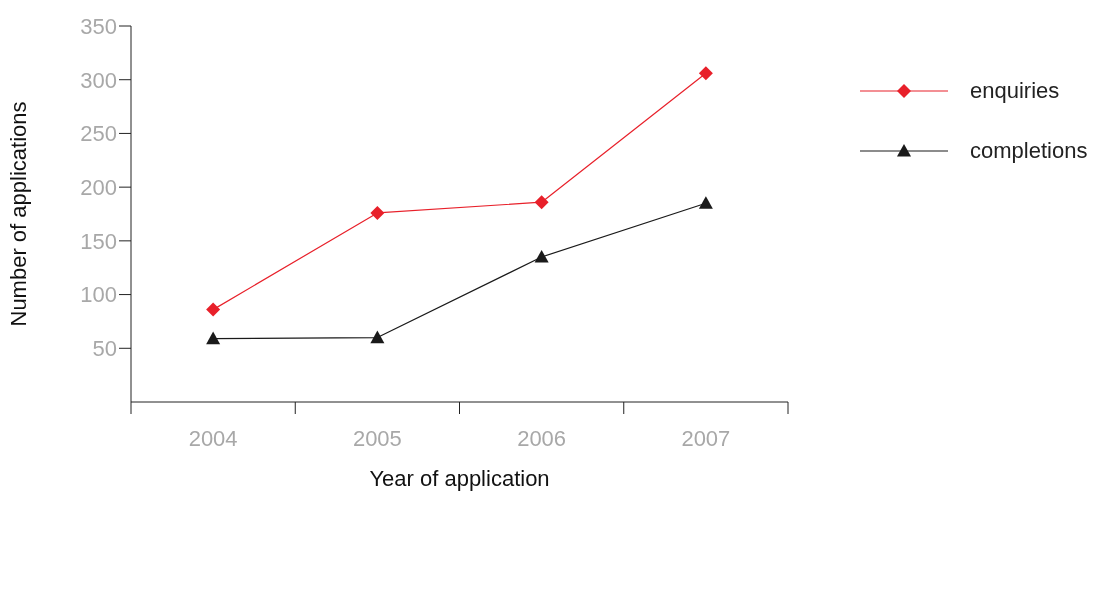 Image resolution: width=1117 pixels, height=611 pixels. What do you see at coordinates (1029, 151) in the screenshot?
I see `legend-label: completions` at bounding box center [1029, 151].